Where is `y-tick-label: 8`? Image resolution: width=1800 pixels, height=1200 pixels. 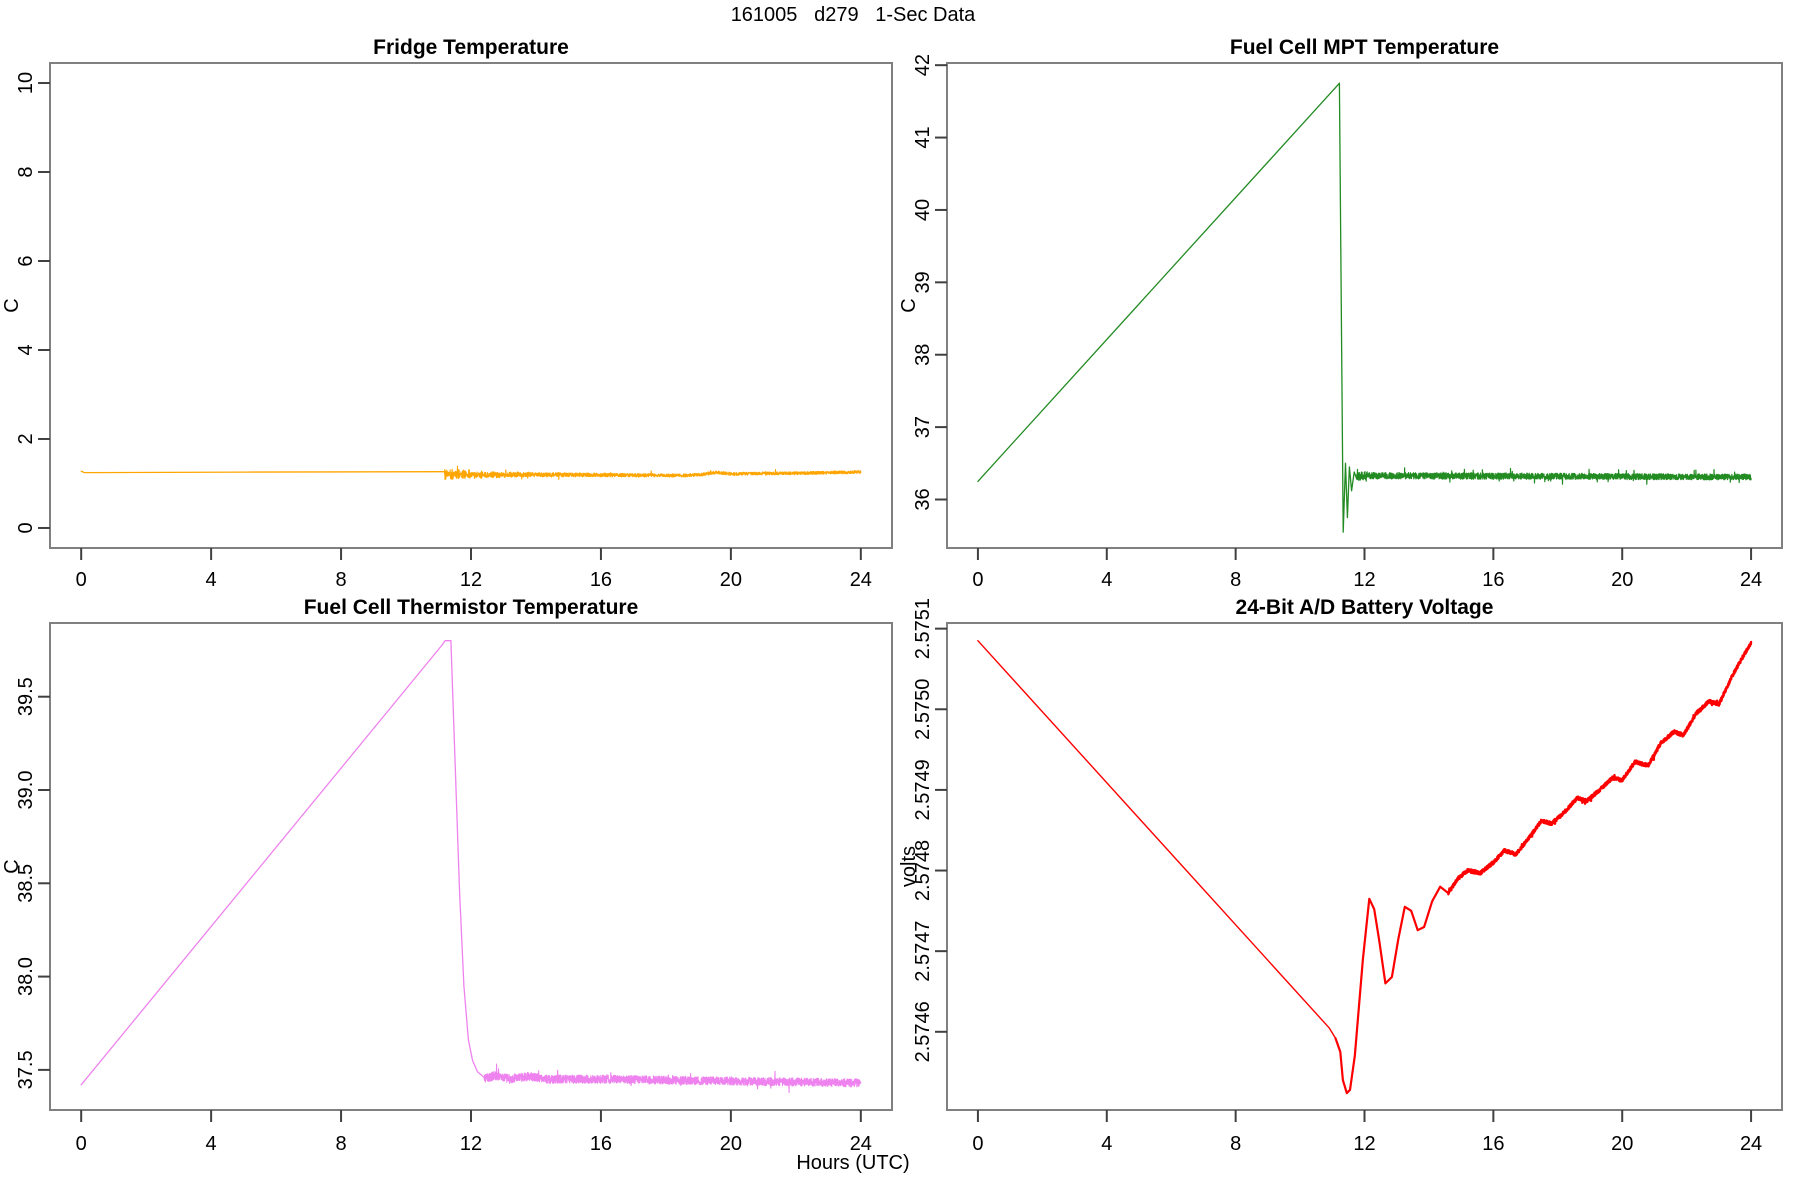 y-tick-label: 8 is located at coordinates (26, 171).